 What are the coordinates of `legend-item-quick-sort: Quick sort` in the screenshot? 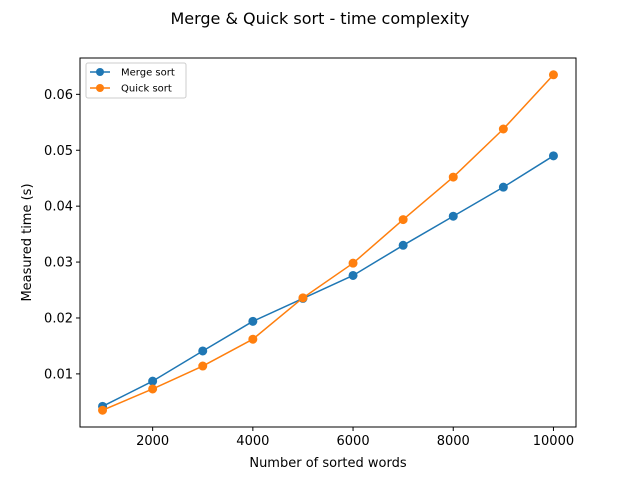 It's located at (131, 89).